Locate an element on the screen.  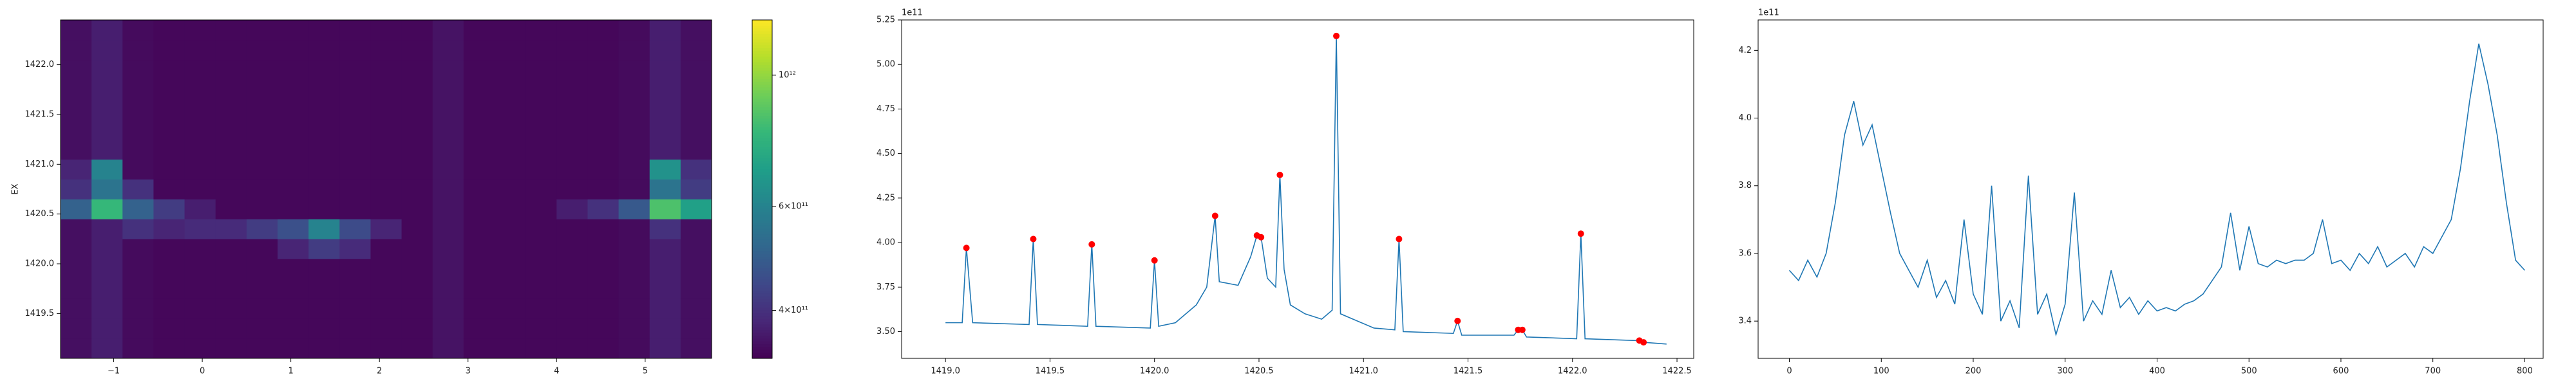
y-tick-label: 1422.0 is located at coordinates (40, 64).